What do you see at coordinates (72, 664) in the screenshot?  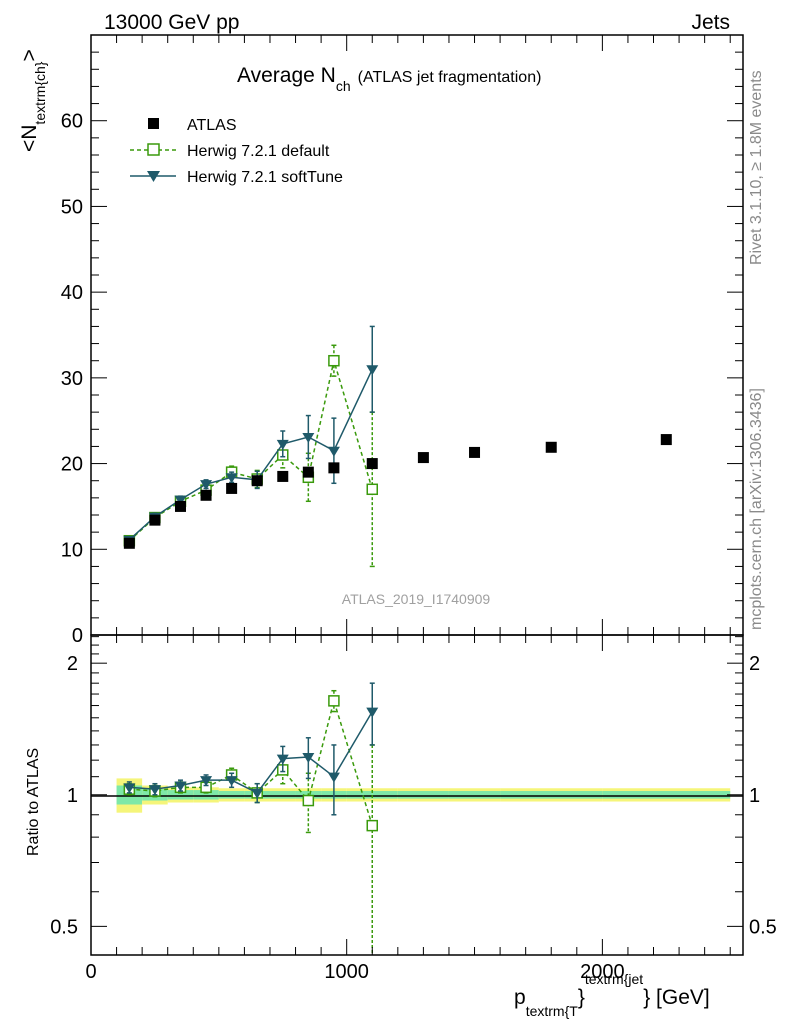 I see `ratio-y-tick-label-left: 2` at bounding box center [72, 664].